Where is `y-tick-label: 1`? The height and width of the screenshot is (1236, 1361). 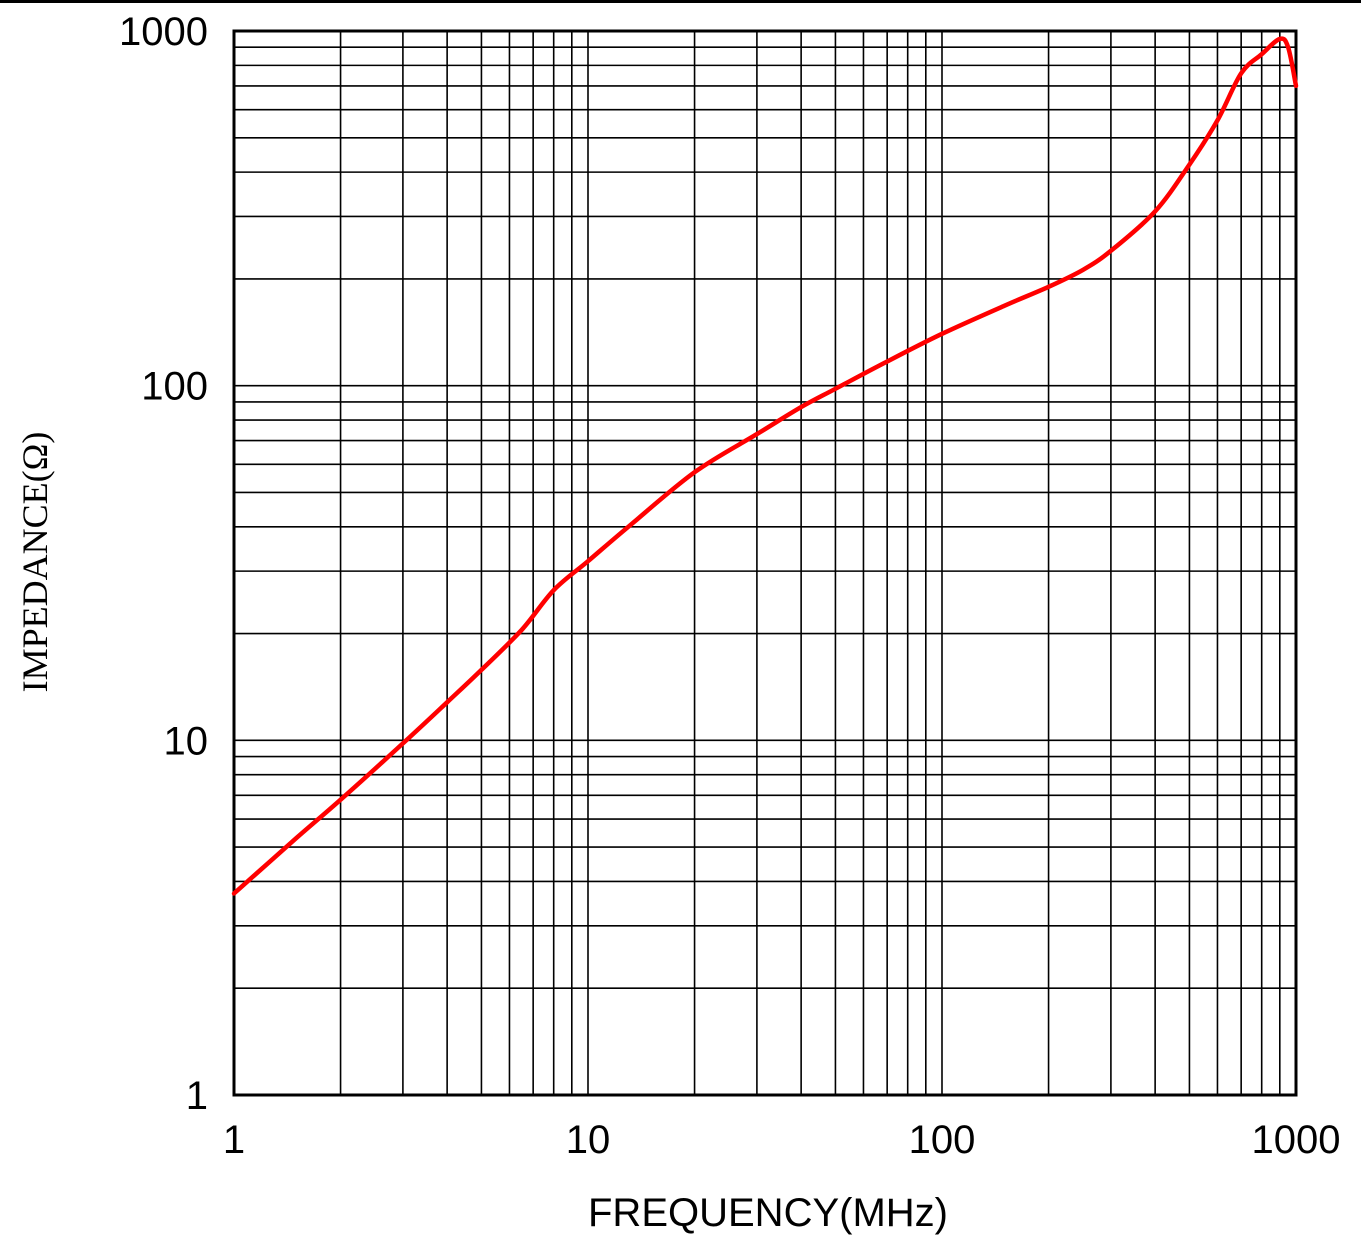 y-tick-label: 1 is located at coordinates (197, 1096).